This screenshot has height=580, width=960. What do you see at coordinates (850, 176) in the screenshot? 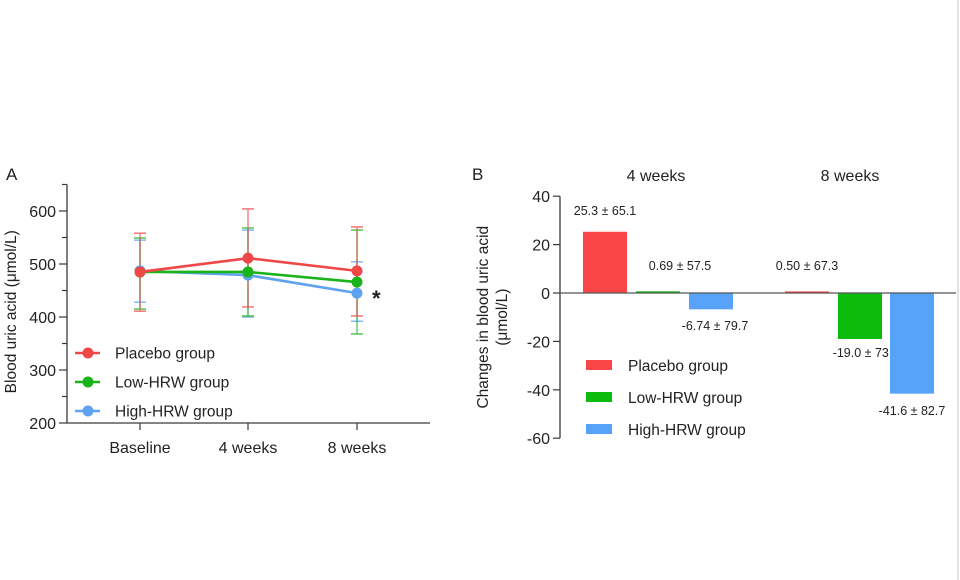
I see `group-title: 8 weeks` at bounding box center [850, 176].